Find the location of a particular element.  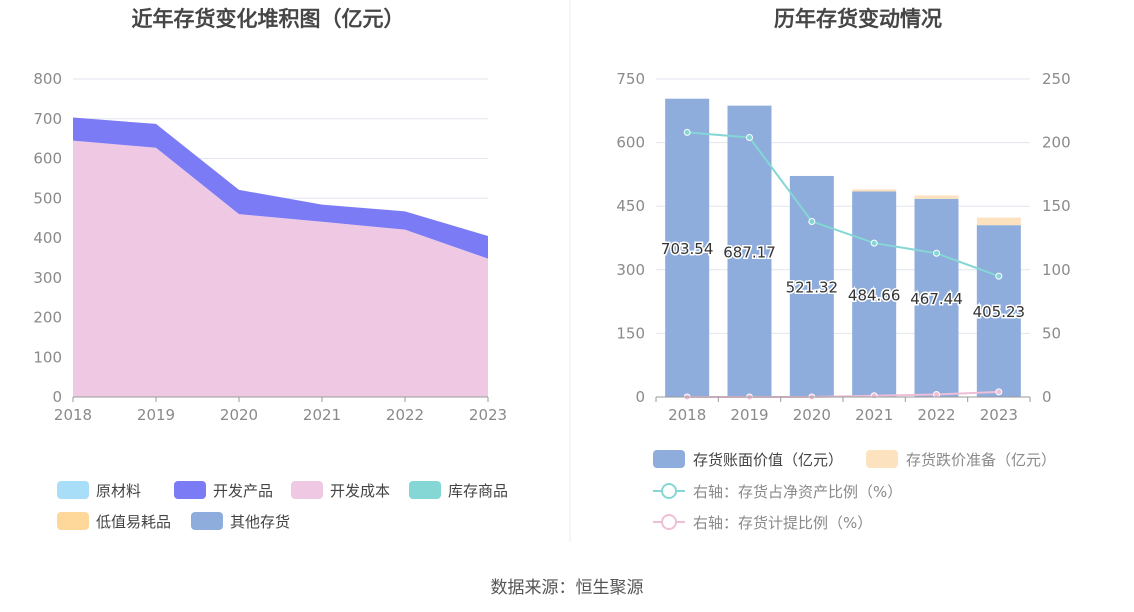

right-x-tick-label: 2020 is located at coordinates (812, 415).